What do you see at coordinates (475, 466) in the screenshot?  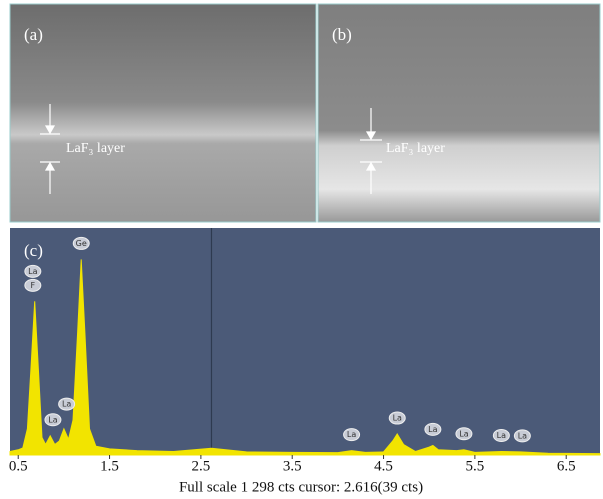 I see `x-tick-label: 5.5` at bounding box center [475, 466].